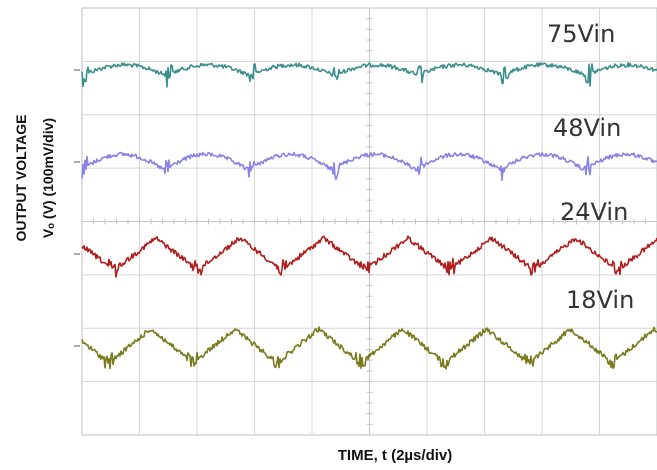  What do you see at coordinates (21, 178) in the screenshot?
I see `y-axis-label-line1: OUTPUT VOLTAGE` at bounding box center [21, 178].